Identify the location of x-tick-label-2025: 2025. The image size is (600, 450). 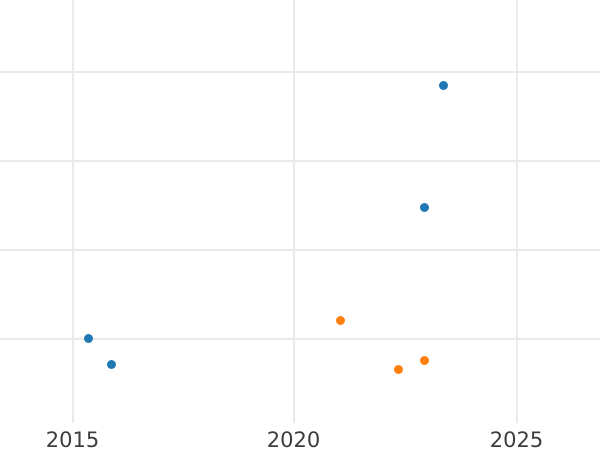
(516, 439).